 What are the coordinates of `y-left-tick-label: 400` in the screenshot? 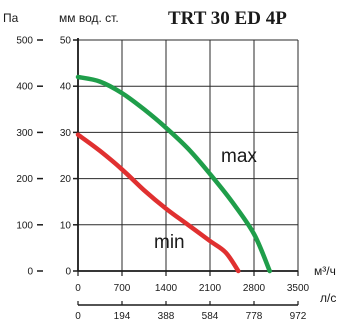 It's located at (24, 87).